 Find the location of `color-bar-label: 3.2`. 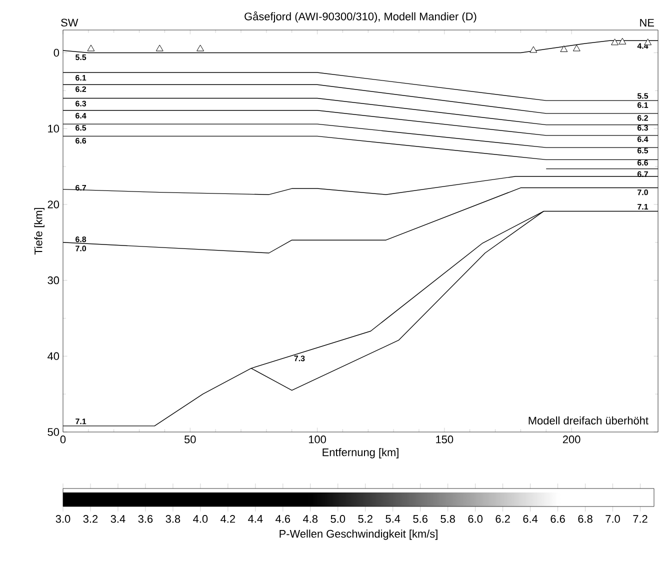

color-bar-label: 3.2 is located at coordinates (90, 519).